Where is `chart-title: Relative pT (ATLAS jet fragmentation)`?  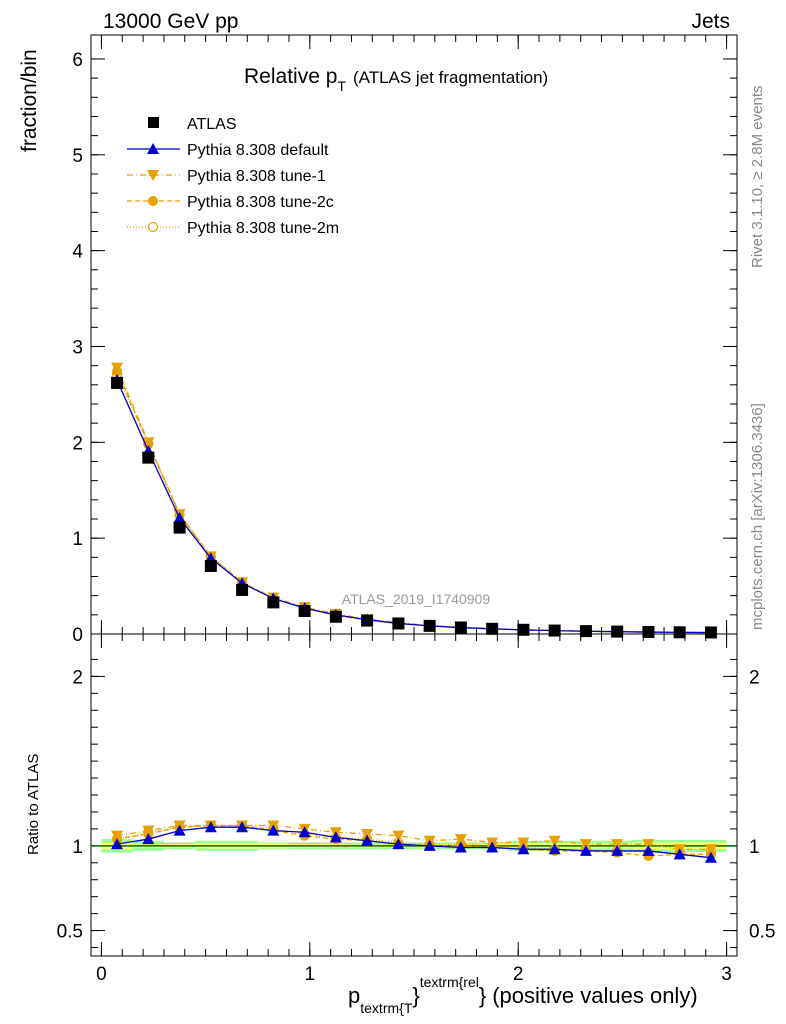
chart-title: Relative pT (ATLAS jet fragmentation) is located at coordinates (396, 79).